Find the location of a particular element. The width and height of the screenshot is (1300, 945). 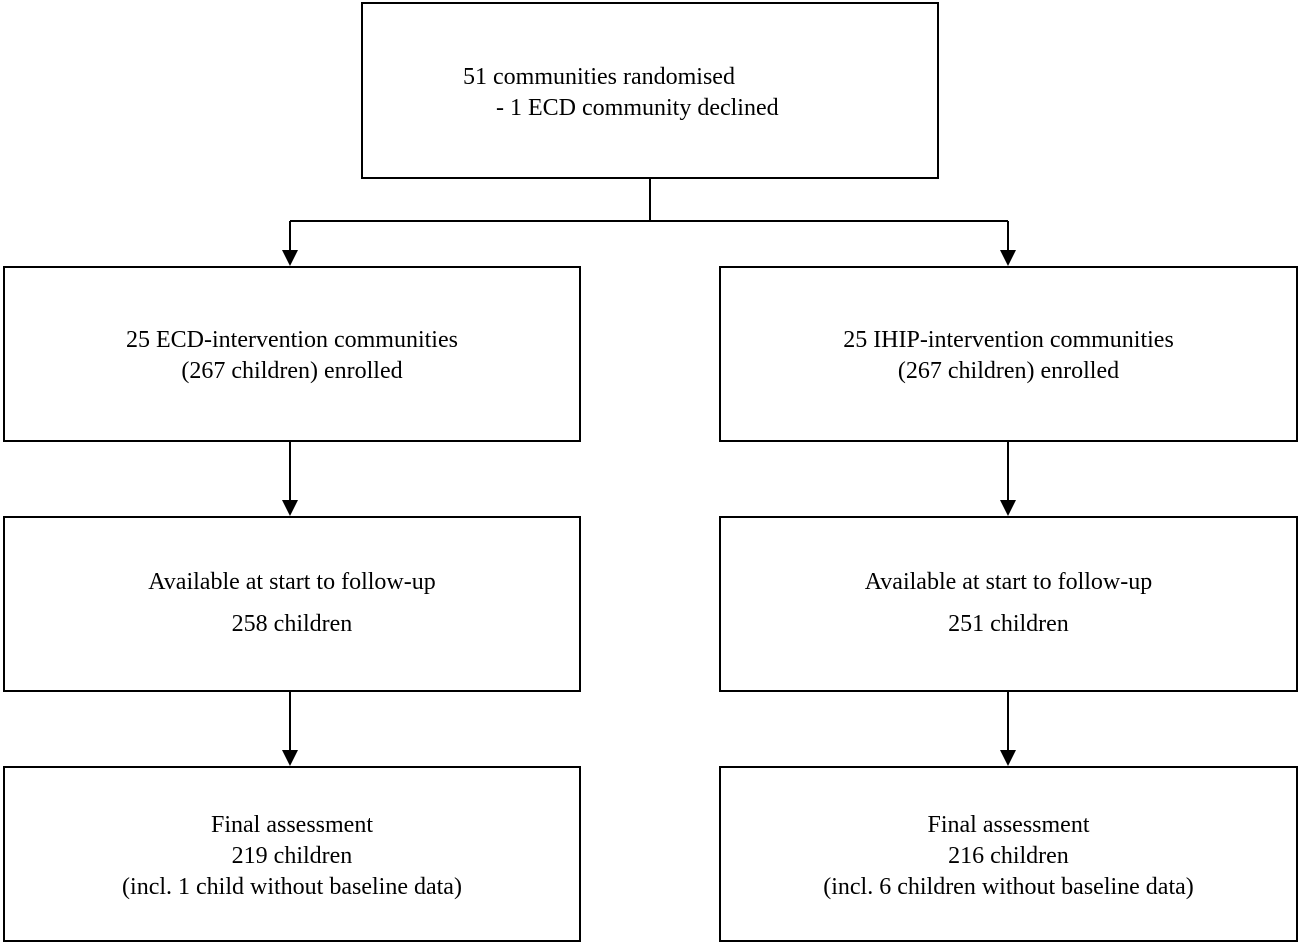

ecd-enrolled-children: (267 children) enrolled is located at coordinates (292, 371).